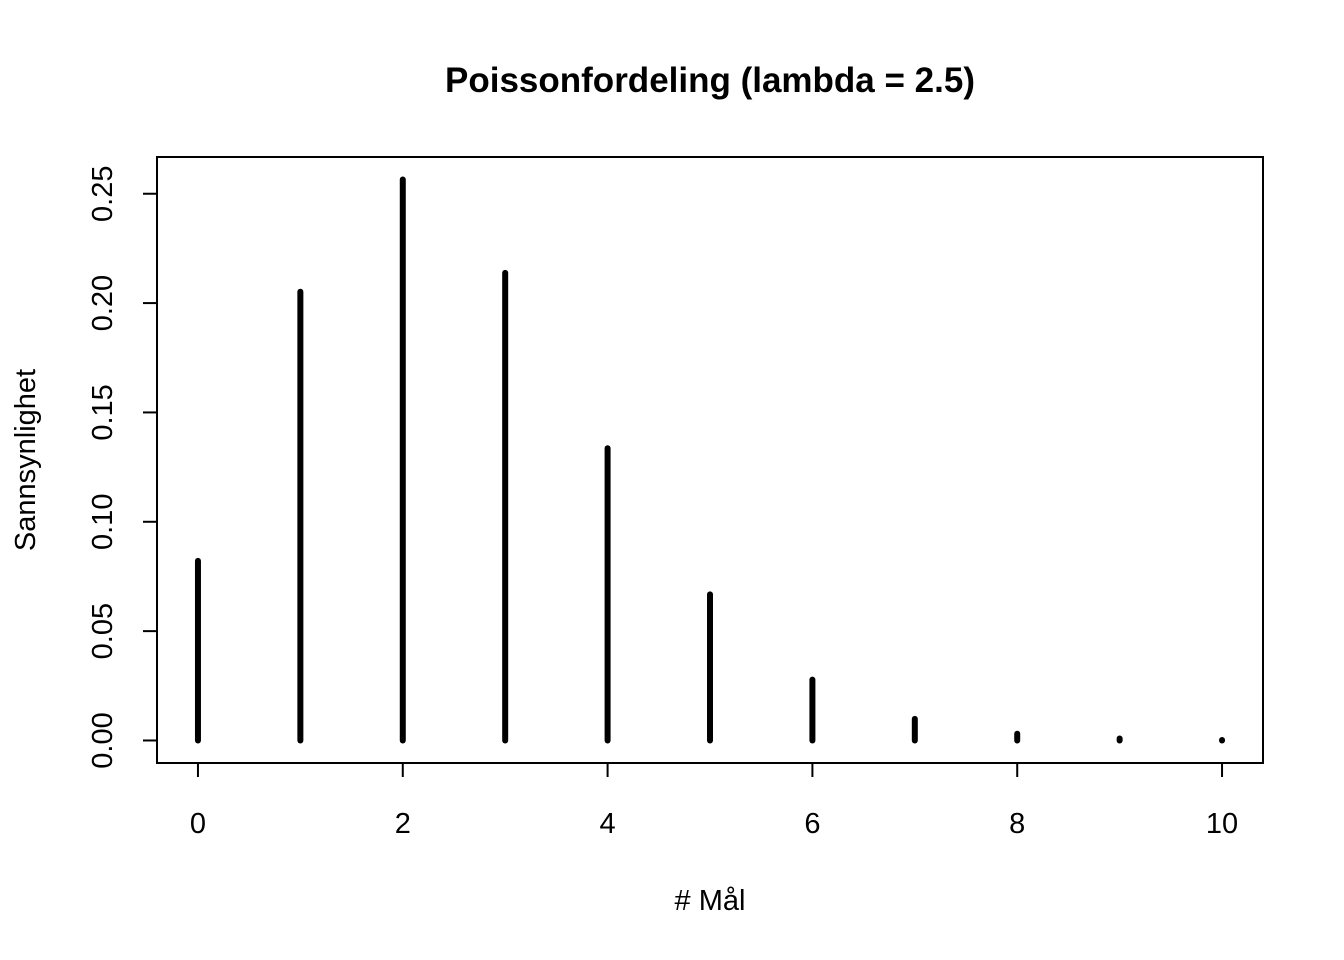  Describe the element at coordinates (122, 467) in the screenshot. I see `y-axis: 0.00 0.05 0.10 0.15 0.20 0.25` at that location.